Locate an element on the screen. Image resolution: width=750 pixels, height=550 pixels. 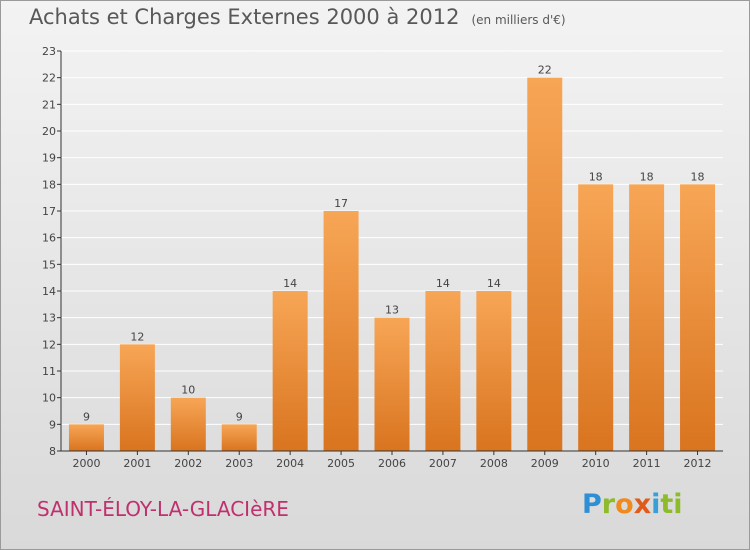
x-tick-label: 2000 is located at coordinates (86, 463).